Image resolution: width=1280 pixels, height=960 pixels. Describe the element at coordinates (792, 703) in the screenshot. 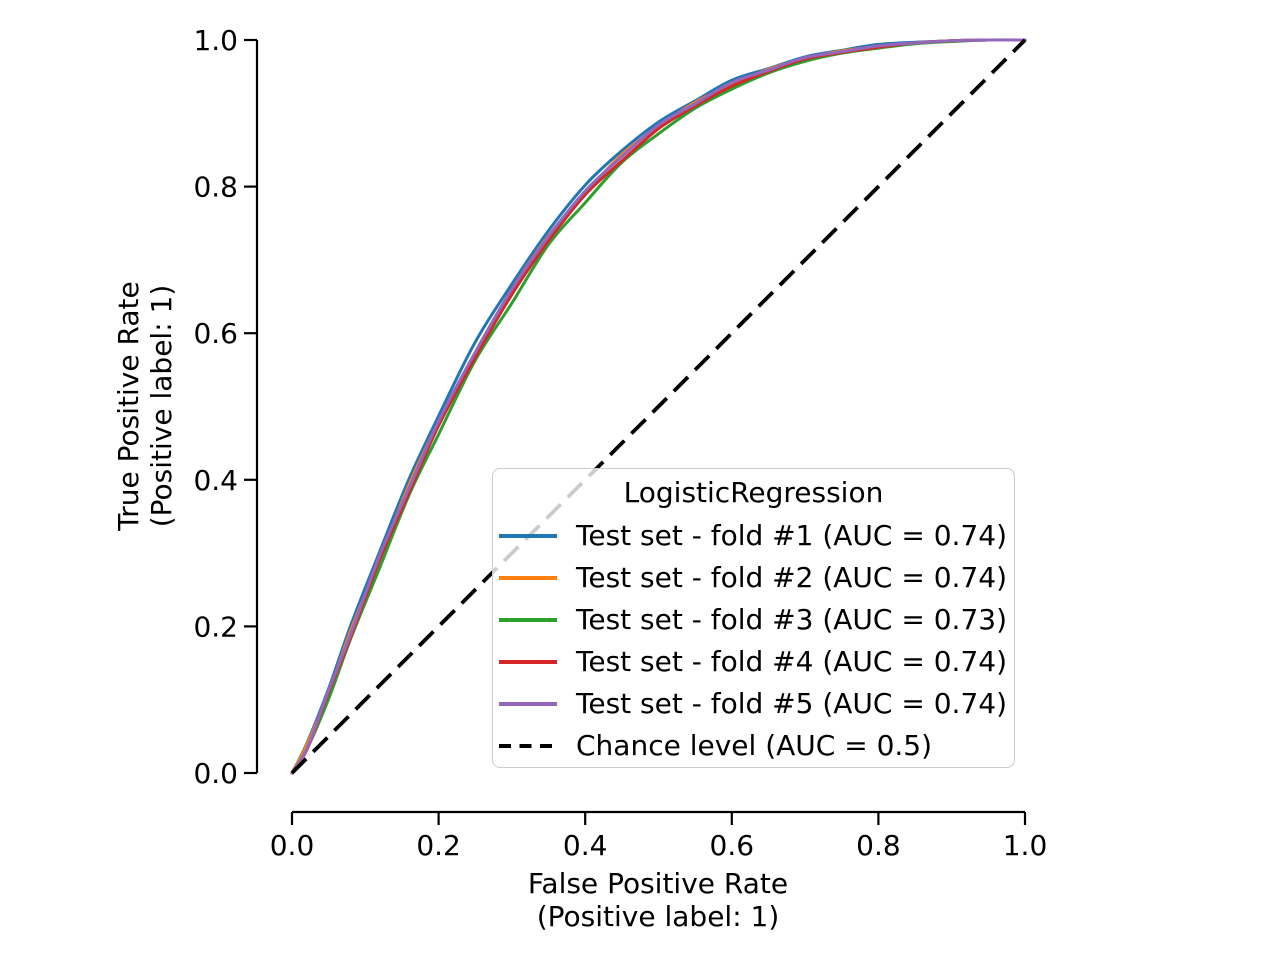

I see `legend-label-fold-5: Test set - fold #5 (AUC = 0.74)` at that location.